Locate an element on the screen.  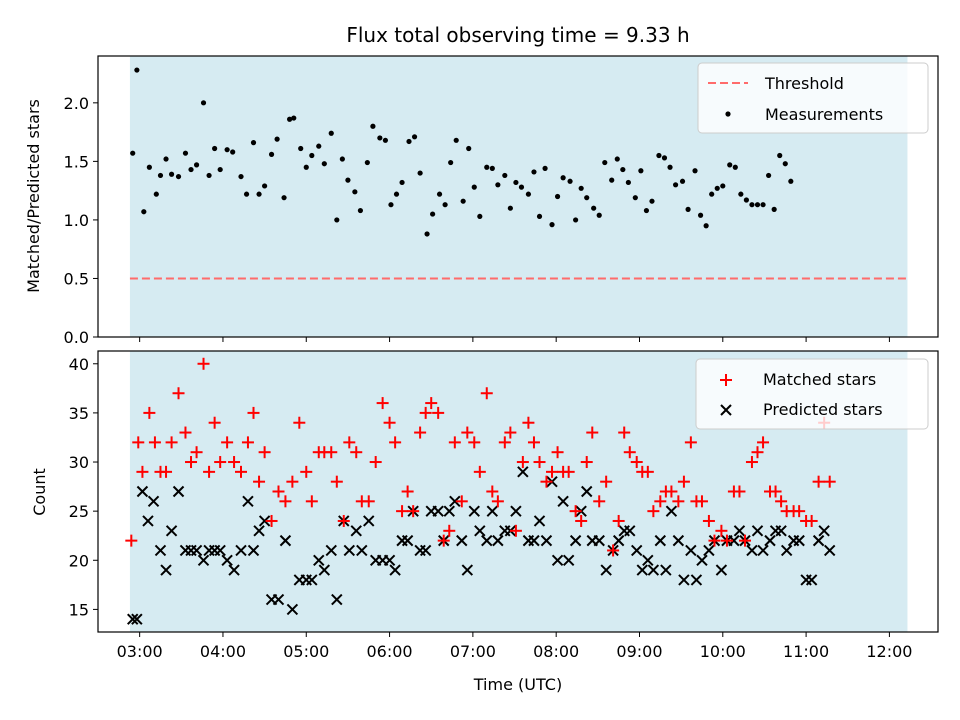
bottom-y-ticks: 15 20 25 30 35 40 is located at coordinates (83, 487).